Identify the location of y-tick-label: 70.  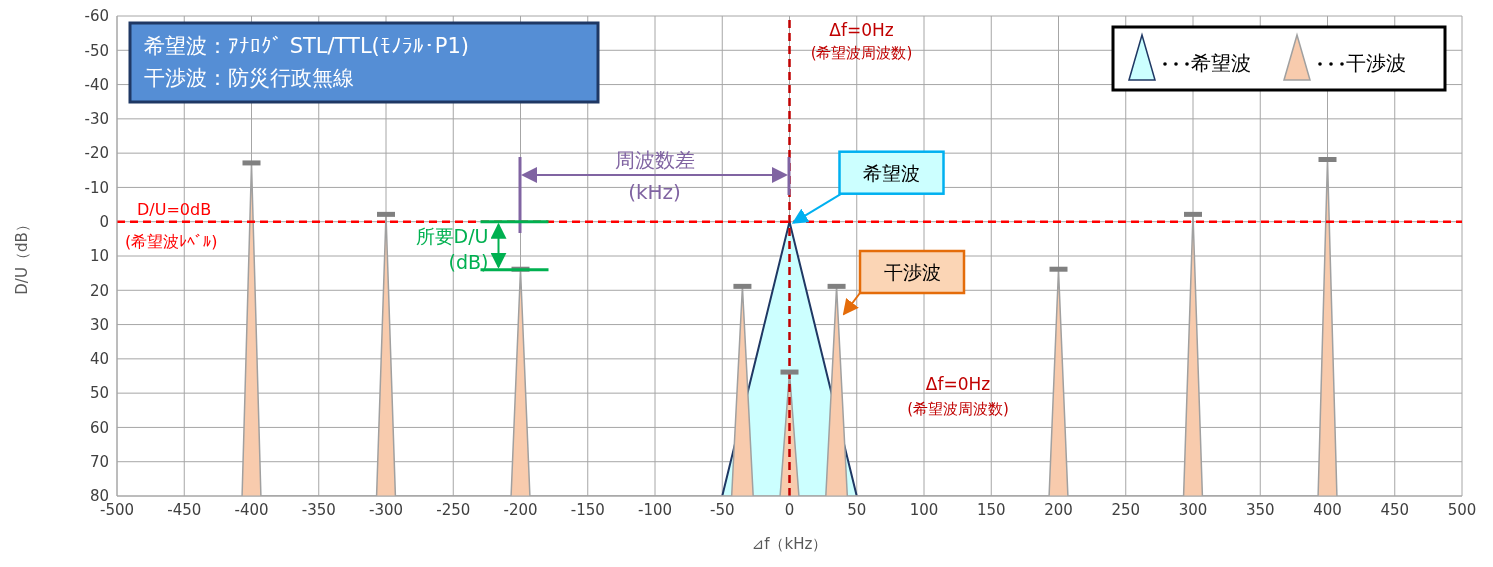
(99, 462).